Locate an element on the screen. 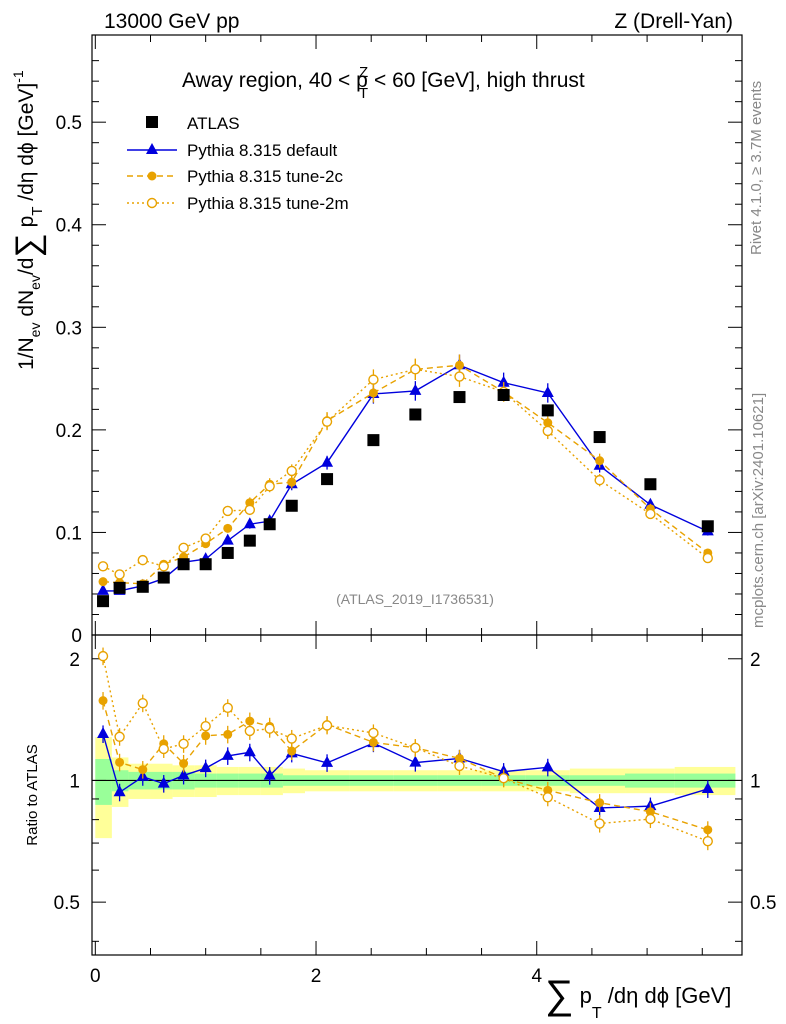 The image size is (786, 1024). y-tick-label: 0.2 is located at coordinates (69, 431).